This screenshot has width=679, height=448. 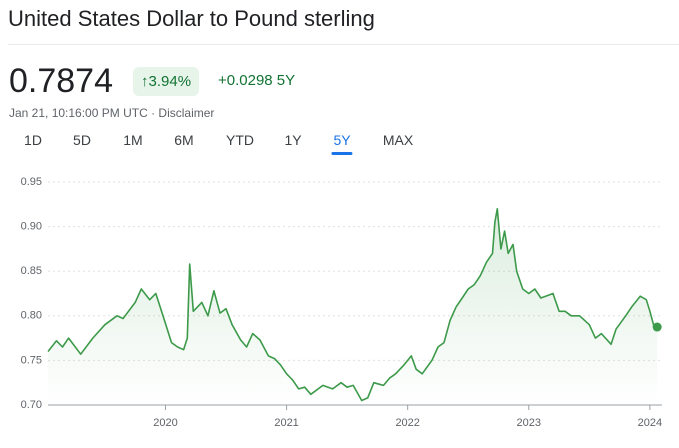 What do you see at coordinates (31, 316) in the screenshot?
I see `y-tick-label: 0.80` at bounding box center [31, 316].